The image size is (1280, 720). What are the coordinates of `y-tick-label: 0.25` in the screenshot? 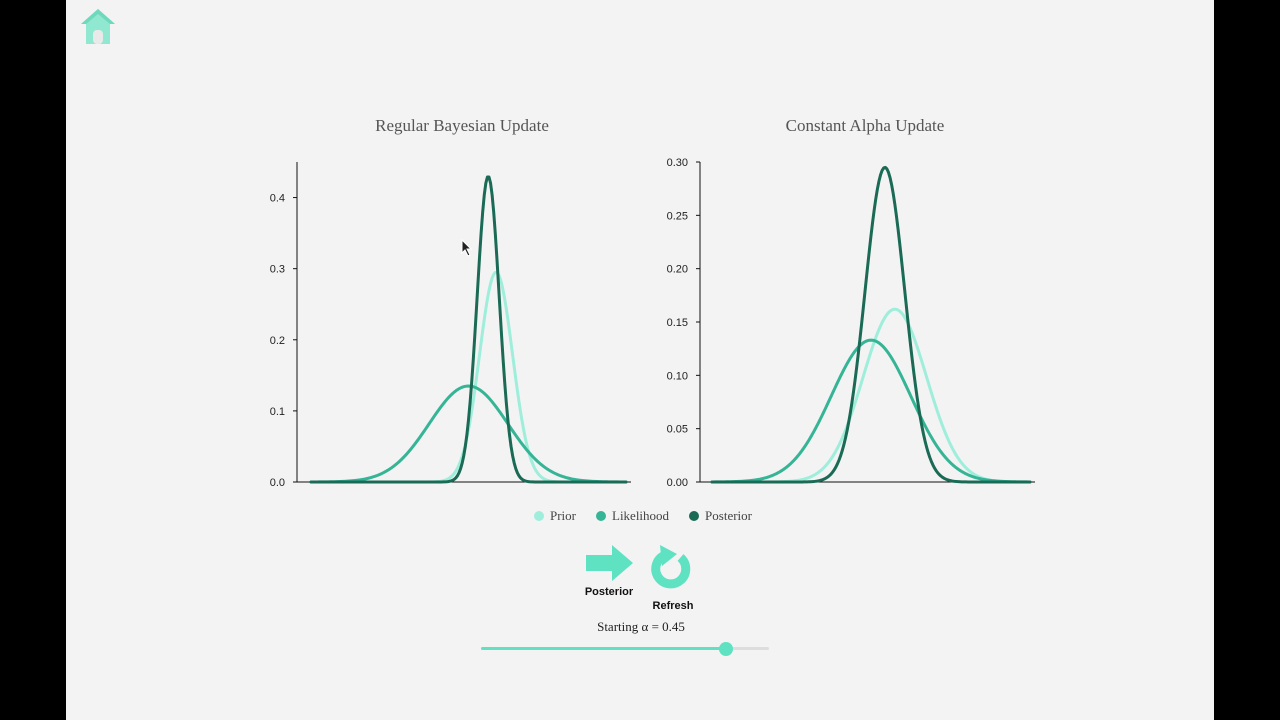 It's located at (677, 216).